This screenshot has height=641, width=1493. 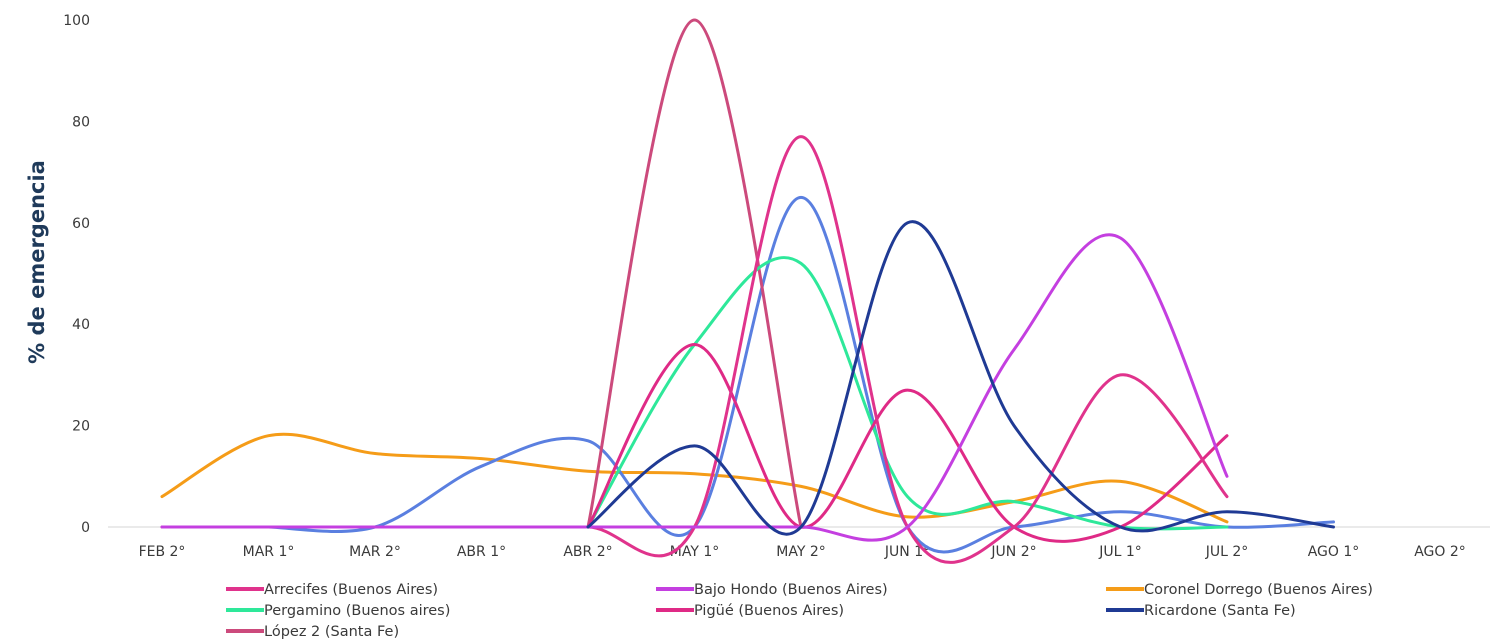 What do you see at coordinates (791, 590) in the screenshot?
I see `legend-label: Bajo Hondo (Buenos Aires)` at bounding box center [791, 590].